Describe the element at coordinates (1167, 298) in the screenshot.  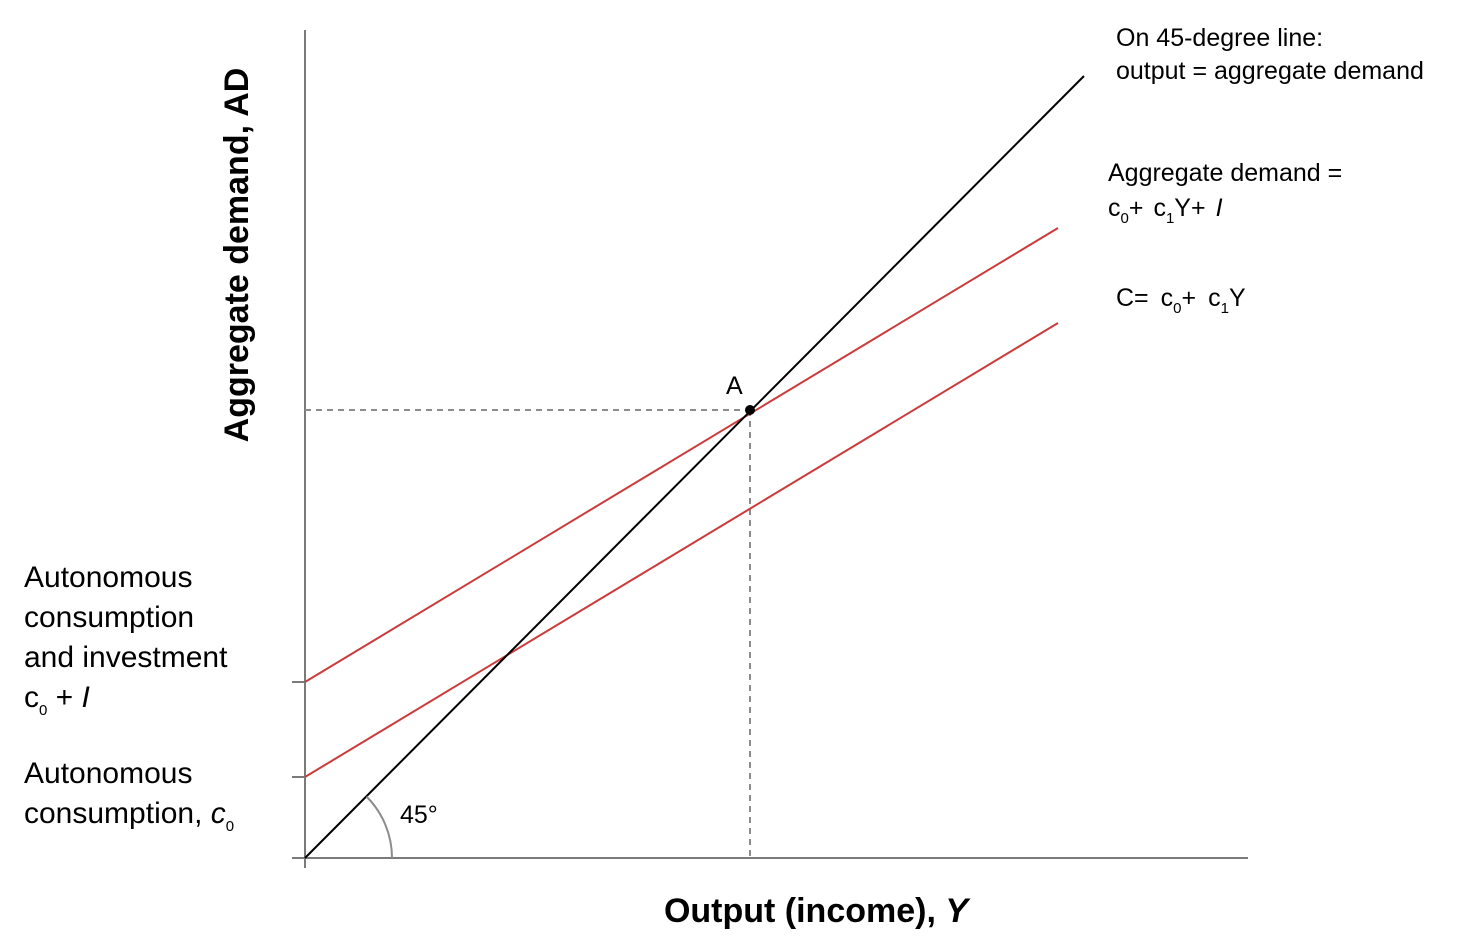
I see `c-eq-c: c` at that location.